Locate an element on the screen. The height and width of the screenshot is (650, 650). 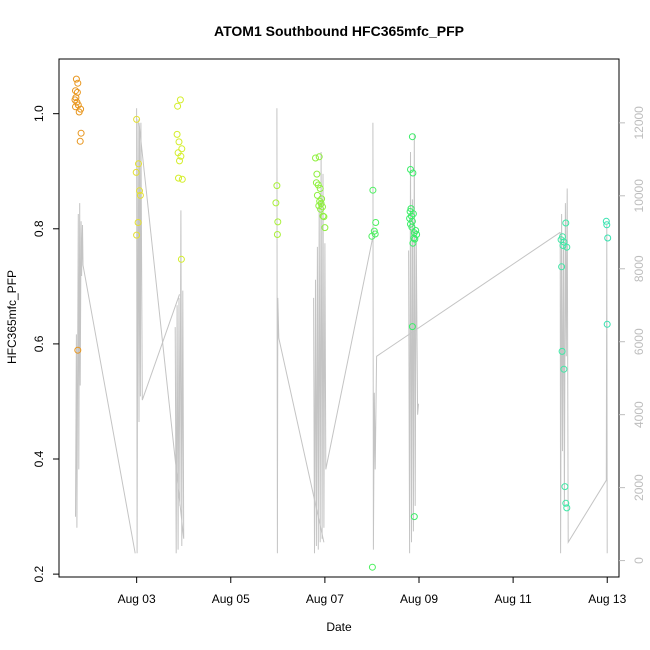
y2-tick-label: 0 is located at coordinates (639, 560).